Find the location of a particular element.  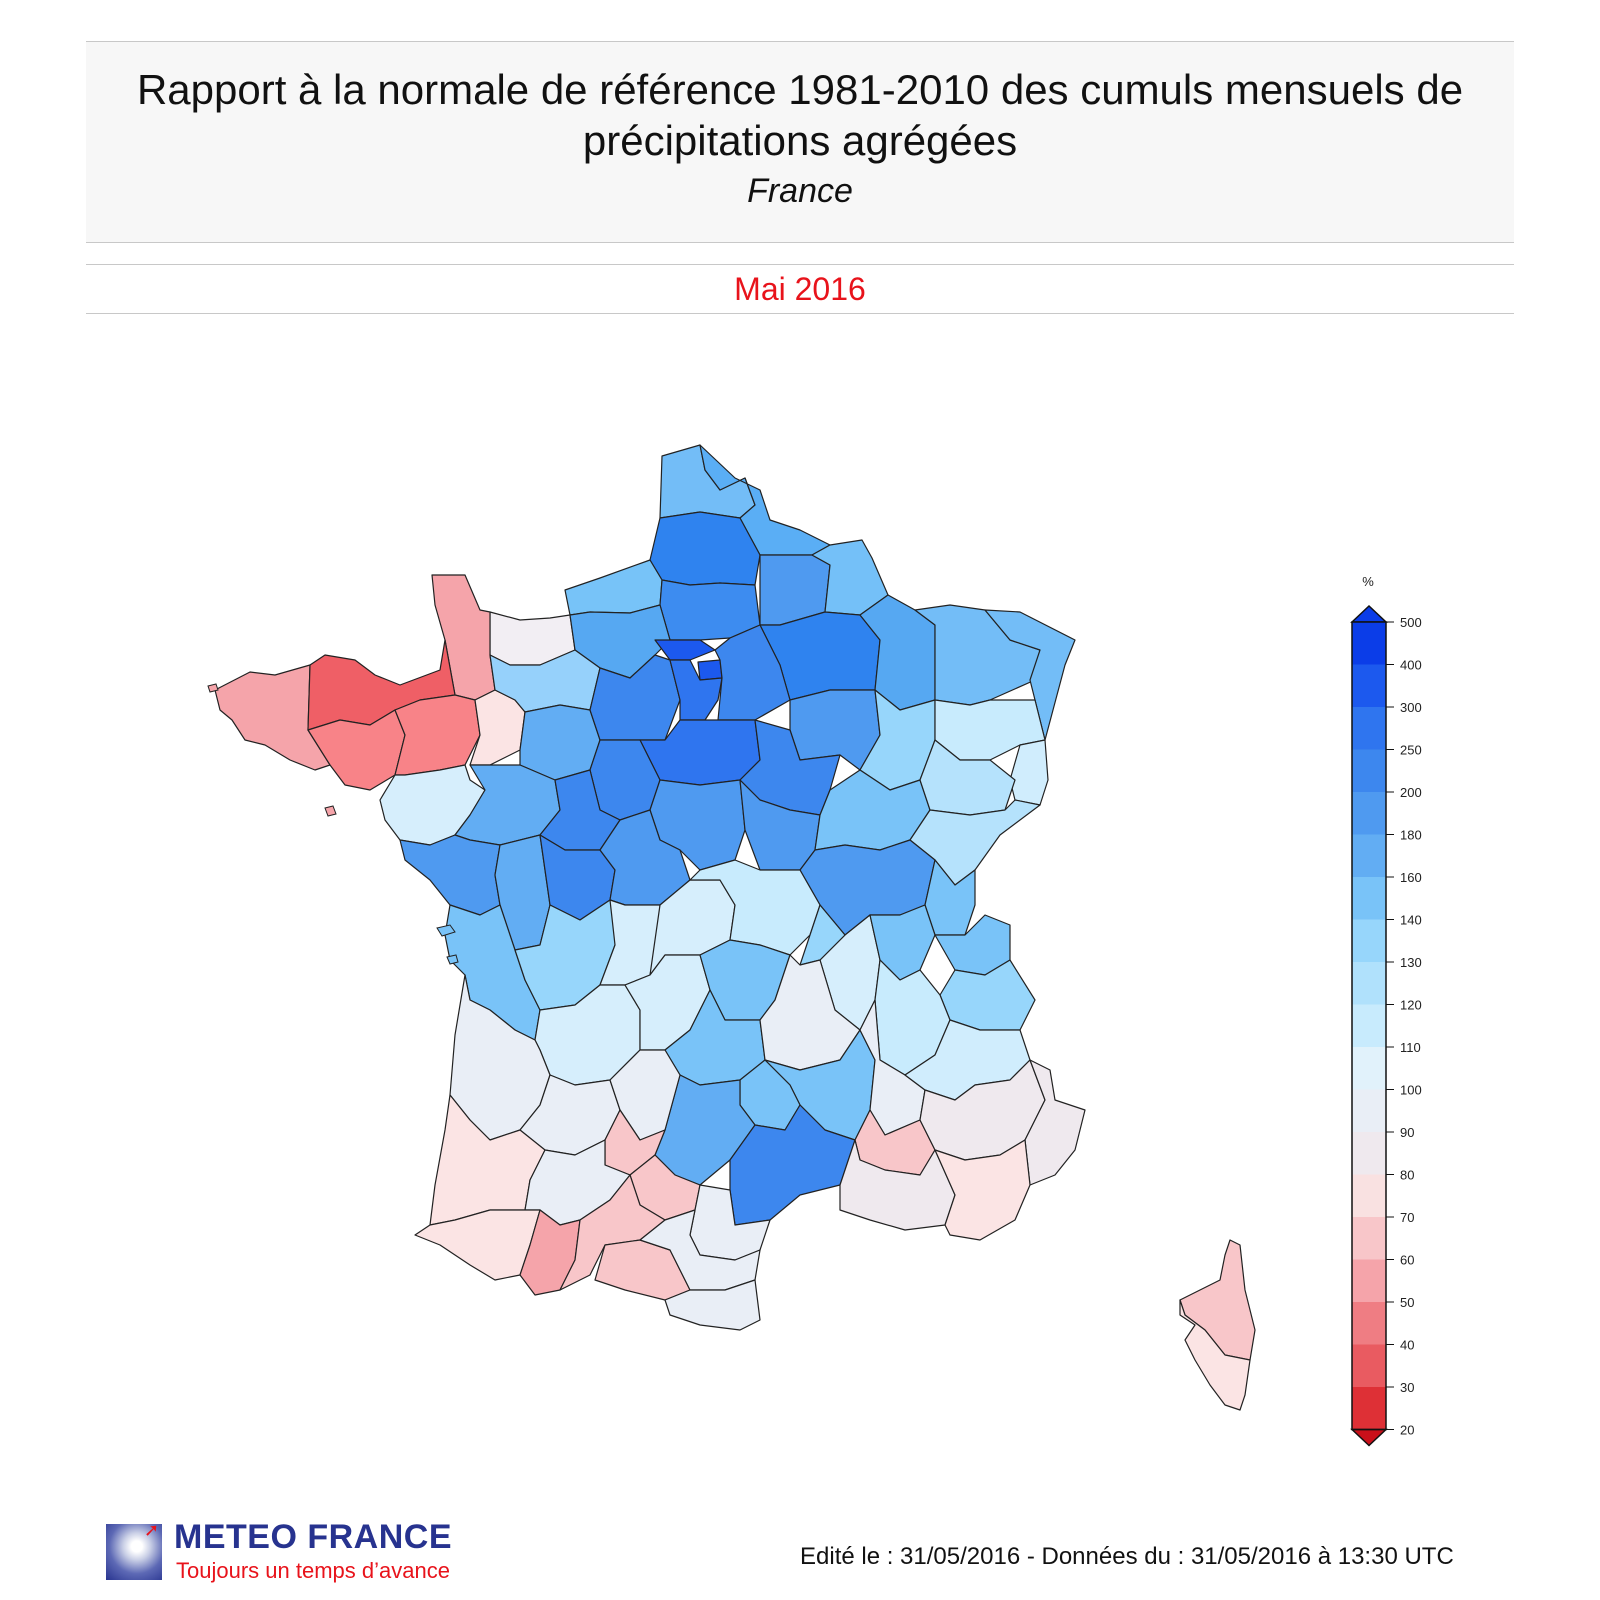

region-alpes-maritimes is located at coordinates (1055, 1122).